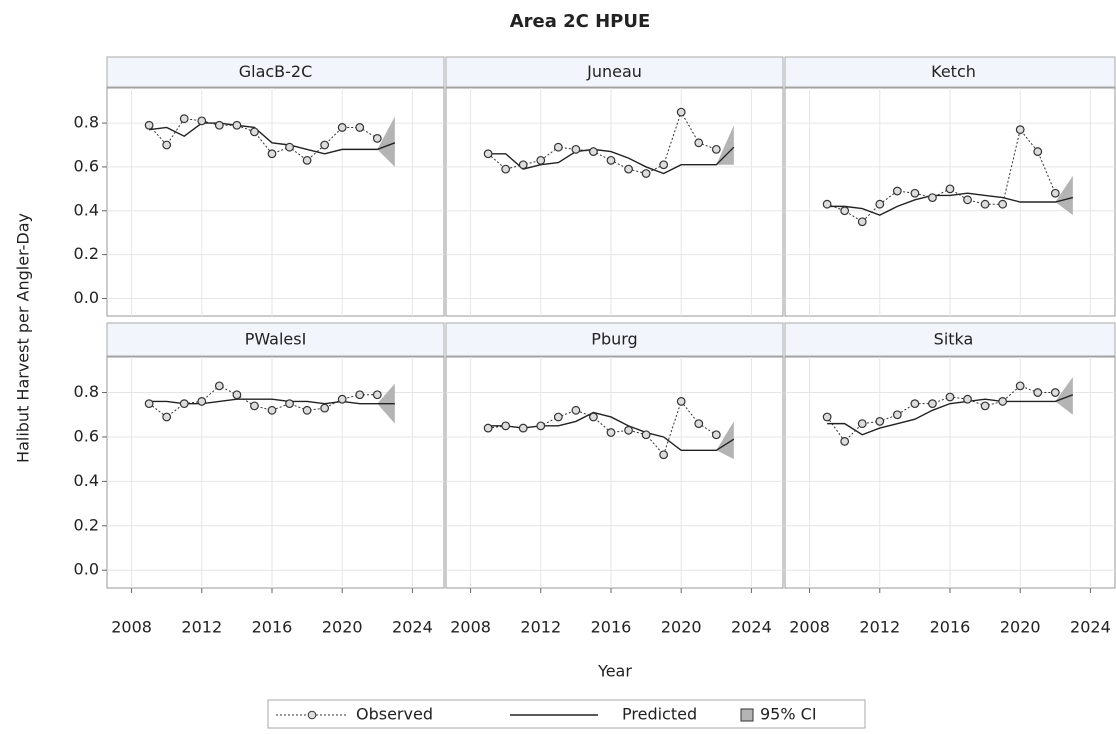  Describe the element at coordinates (86, 480) in the screenshot. I see `y-tick-label: 0.4` at that location.